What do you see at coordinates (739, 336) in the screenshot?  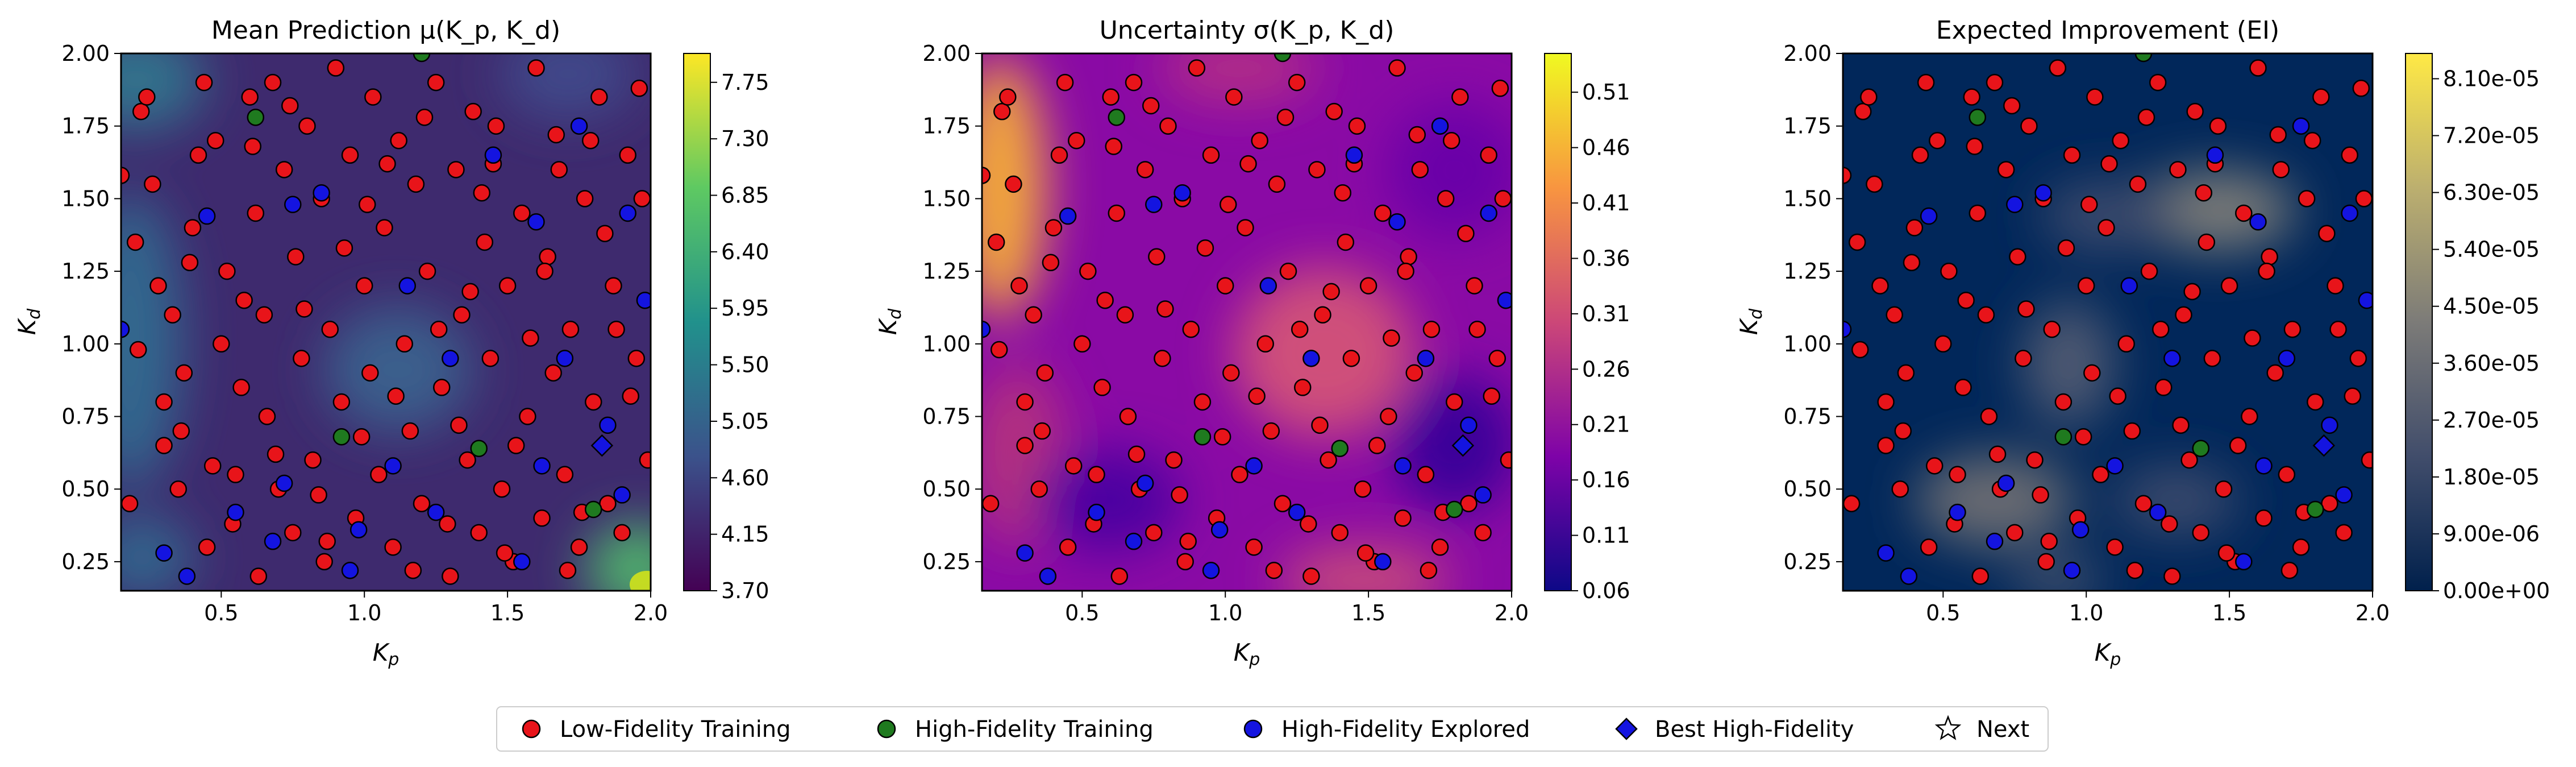 I see `colorbar-ticks: 3.70 4.15 4.60 5.05 5.50 5.95 6.40 6.85 7.30 7.75` at bounding box center [739, 336].